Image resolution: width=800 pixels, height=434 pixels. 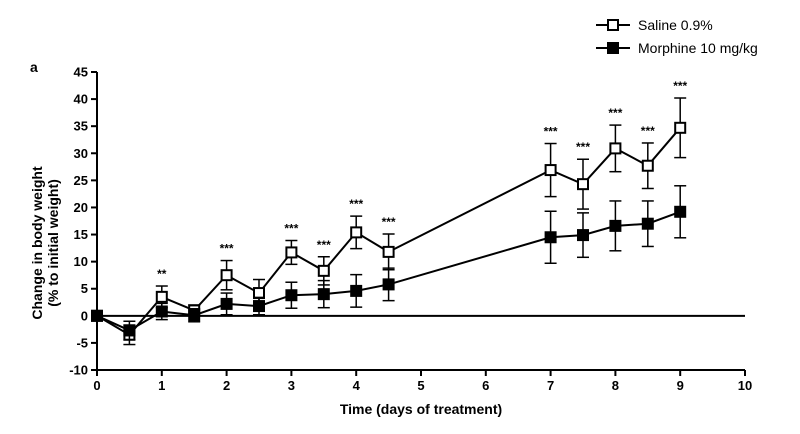 What do you see at coordinates (53, 243) in the screenshot?
I see `y-axis-title-line-2: (% to initial weight)` at bounding box center [53, 243].